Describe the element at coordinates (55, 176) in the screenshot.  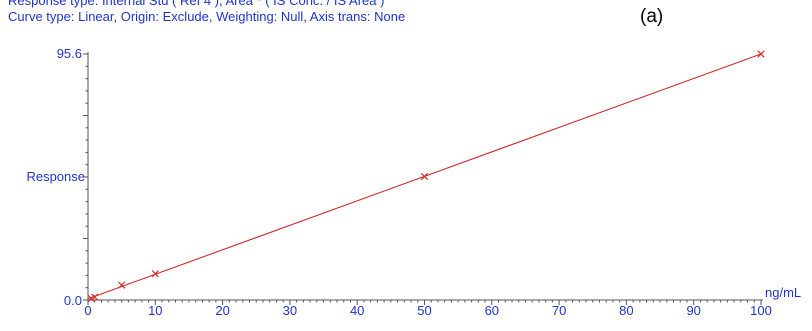
I see `y-axis-label: Response` at that location.